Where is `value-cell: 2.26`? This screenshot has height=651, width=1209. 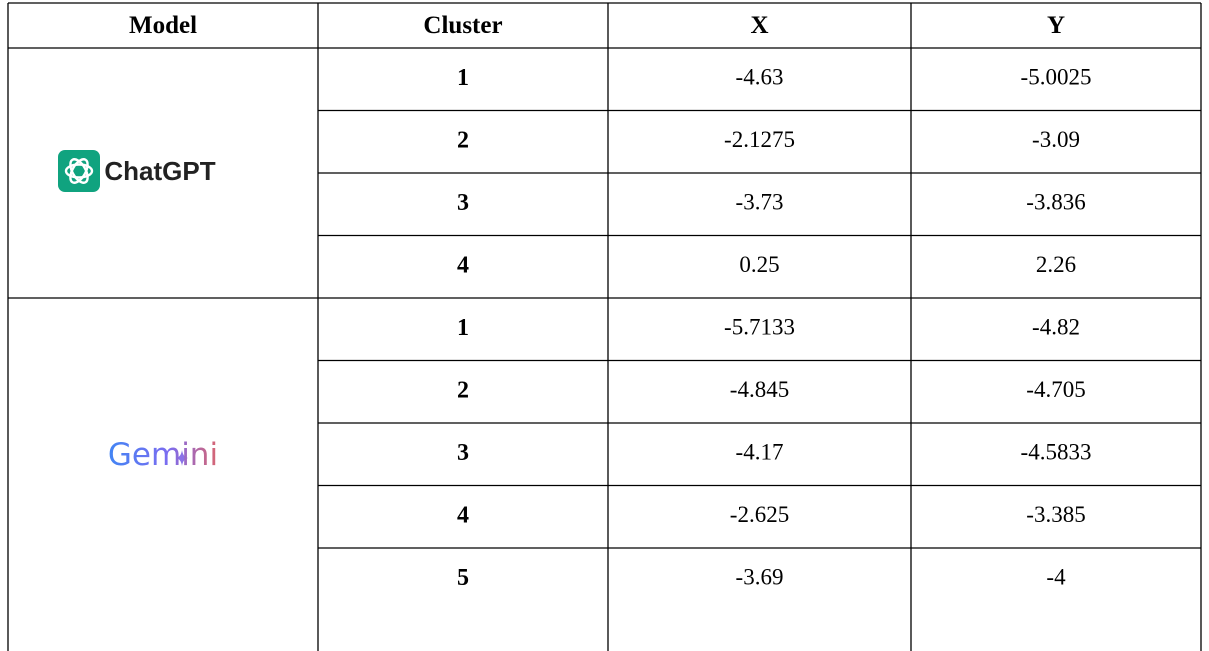 value-cell: 2.26 is located at coordinates (1056, 264).